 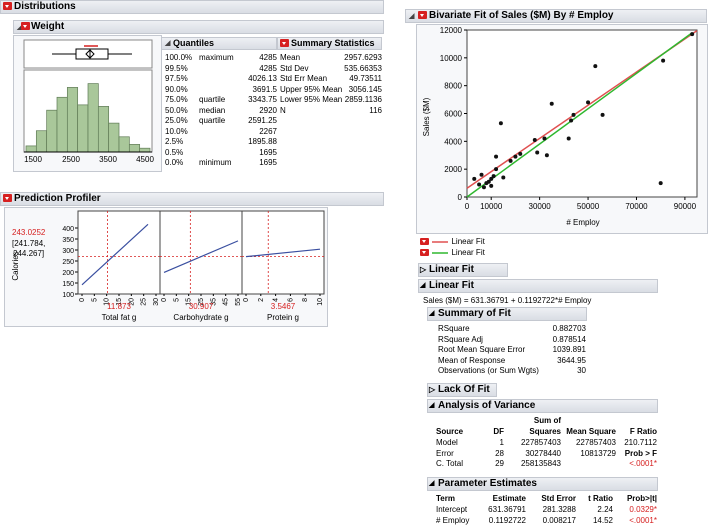 I want to click on param-header: ◢ Parameter Estimates, so click(x=542, y=484).